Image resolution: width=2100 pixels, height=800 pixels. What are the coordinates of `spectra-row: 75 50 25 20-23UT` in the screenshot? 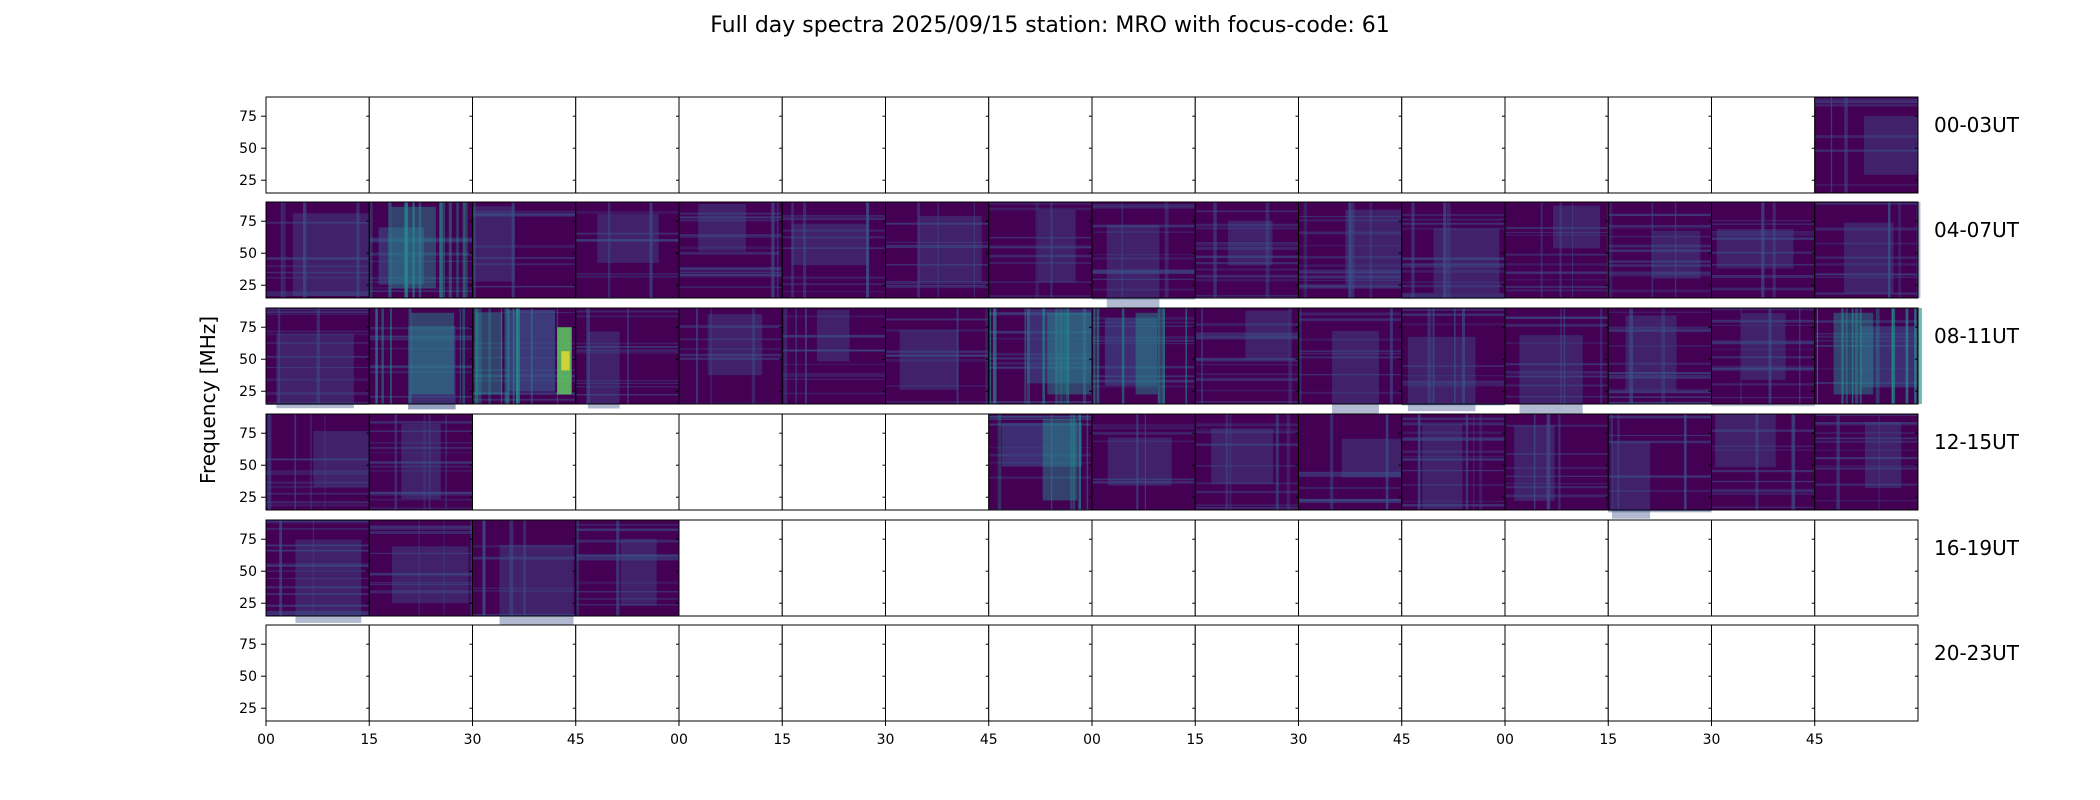 It's located at (1129, 673).